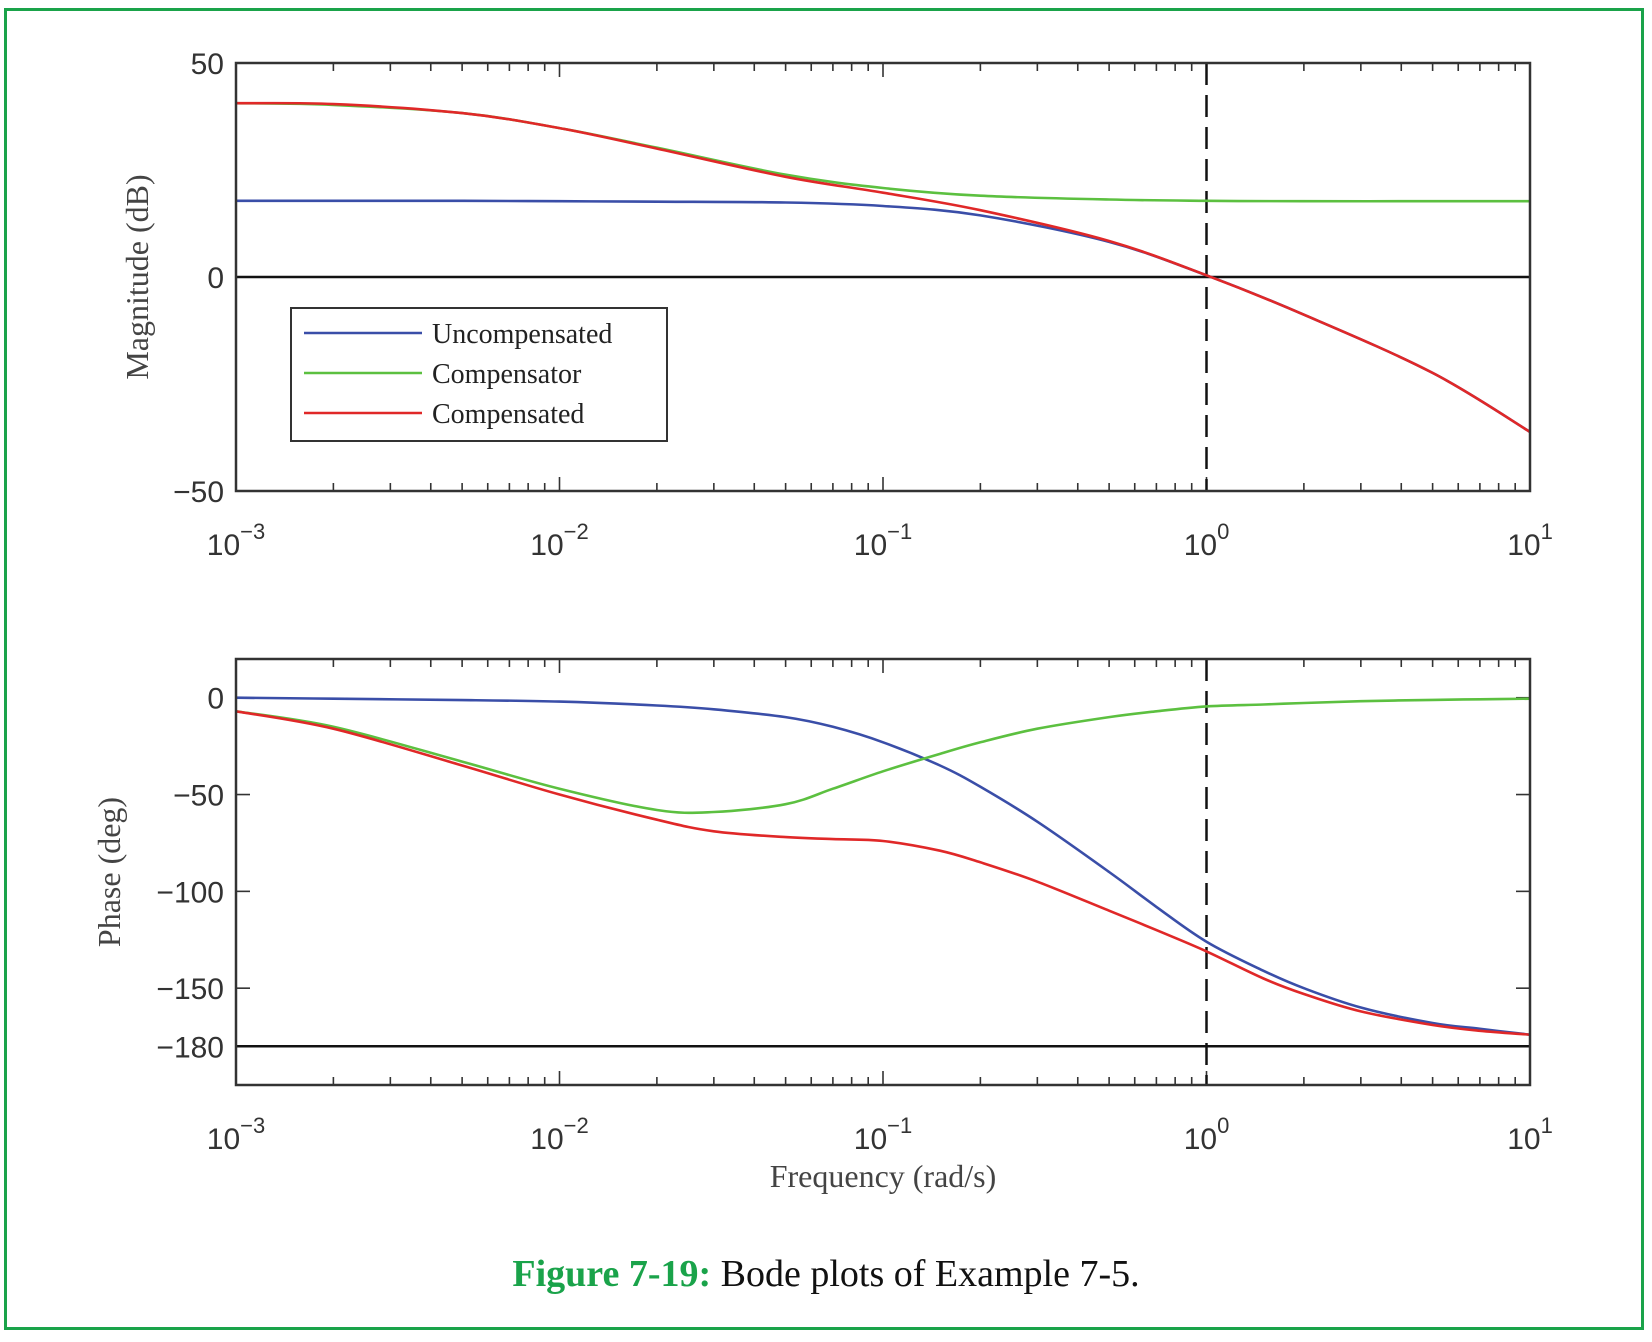 The width and height of the screenshot is (1652, 1342). Describe the element at coordinates (198, 796) in the screenshot. I see `phase-y-tick-label: −50` at that location.